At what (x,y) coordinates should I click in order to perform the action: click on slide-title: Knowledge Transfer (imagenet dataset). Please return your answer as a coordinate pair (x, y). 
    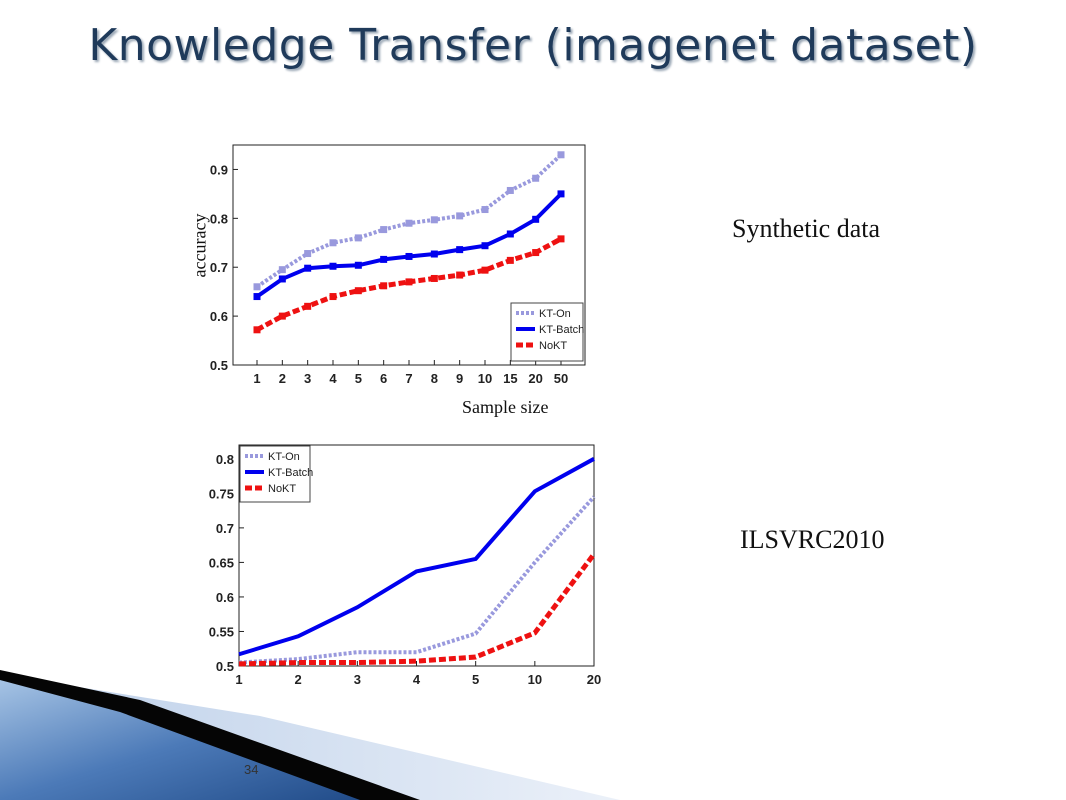
    Looking at the image, I should click on (533, 45).